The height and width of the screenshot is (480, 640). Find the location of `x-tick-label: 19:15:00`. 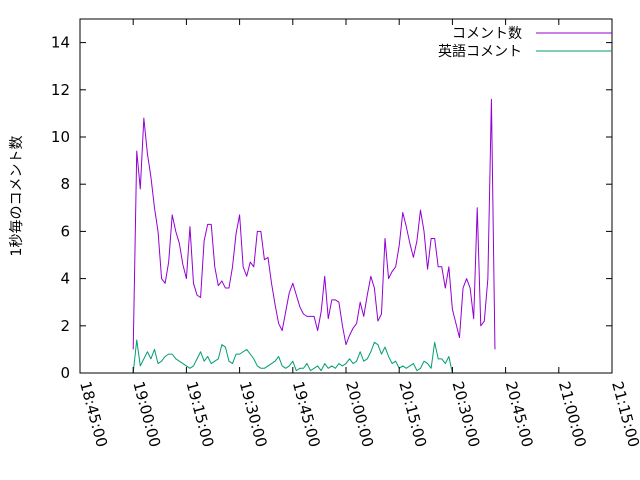

x-tick-label: 19:15:00 is located at coordinates (200, 414).